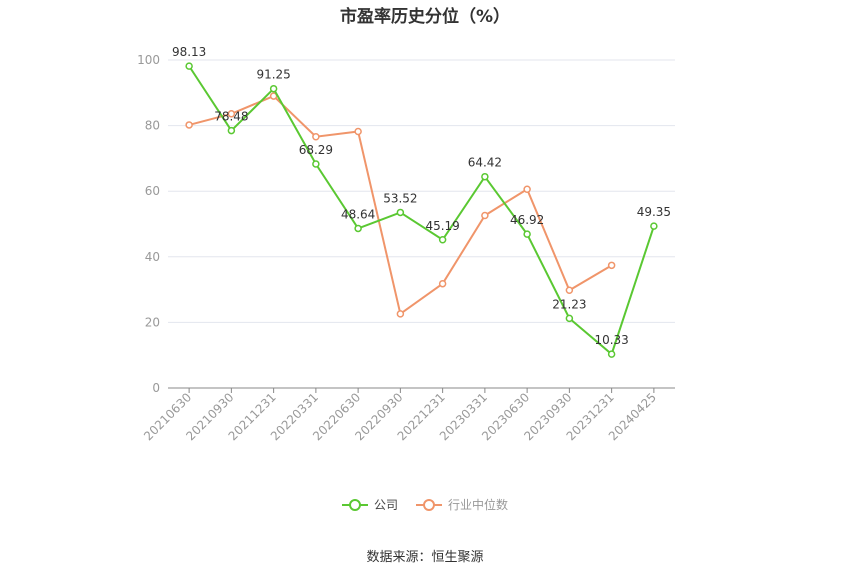 This screenshot has height=575, width=850. What do you see at coordinates (148, 60) in the screenshot?
I see `y-tick-label: 100` at bounding box center [148, 60].